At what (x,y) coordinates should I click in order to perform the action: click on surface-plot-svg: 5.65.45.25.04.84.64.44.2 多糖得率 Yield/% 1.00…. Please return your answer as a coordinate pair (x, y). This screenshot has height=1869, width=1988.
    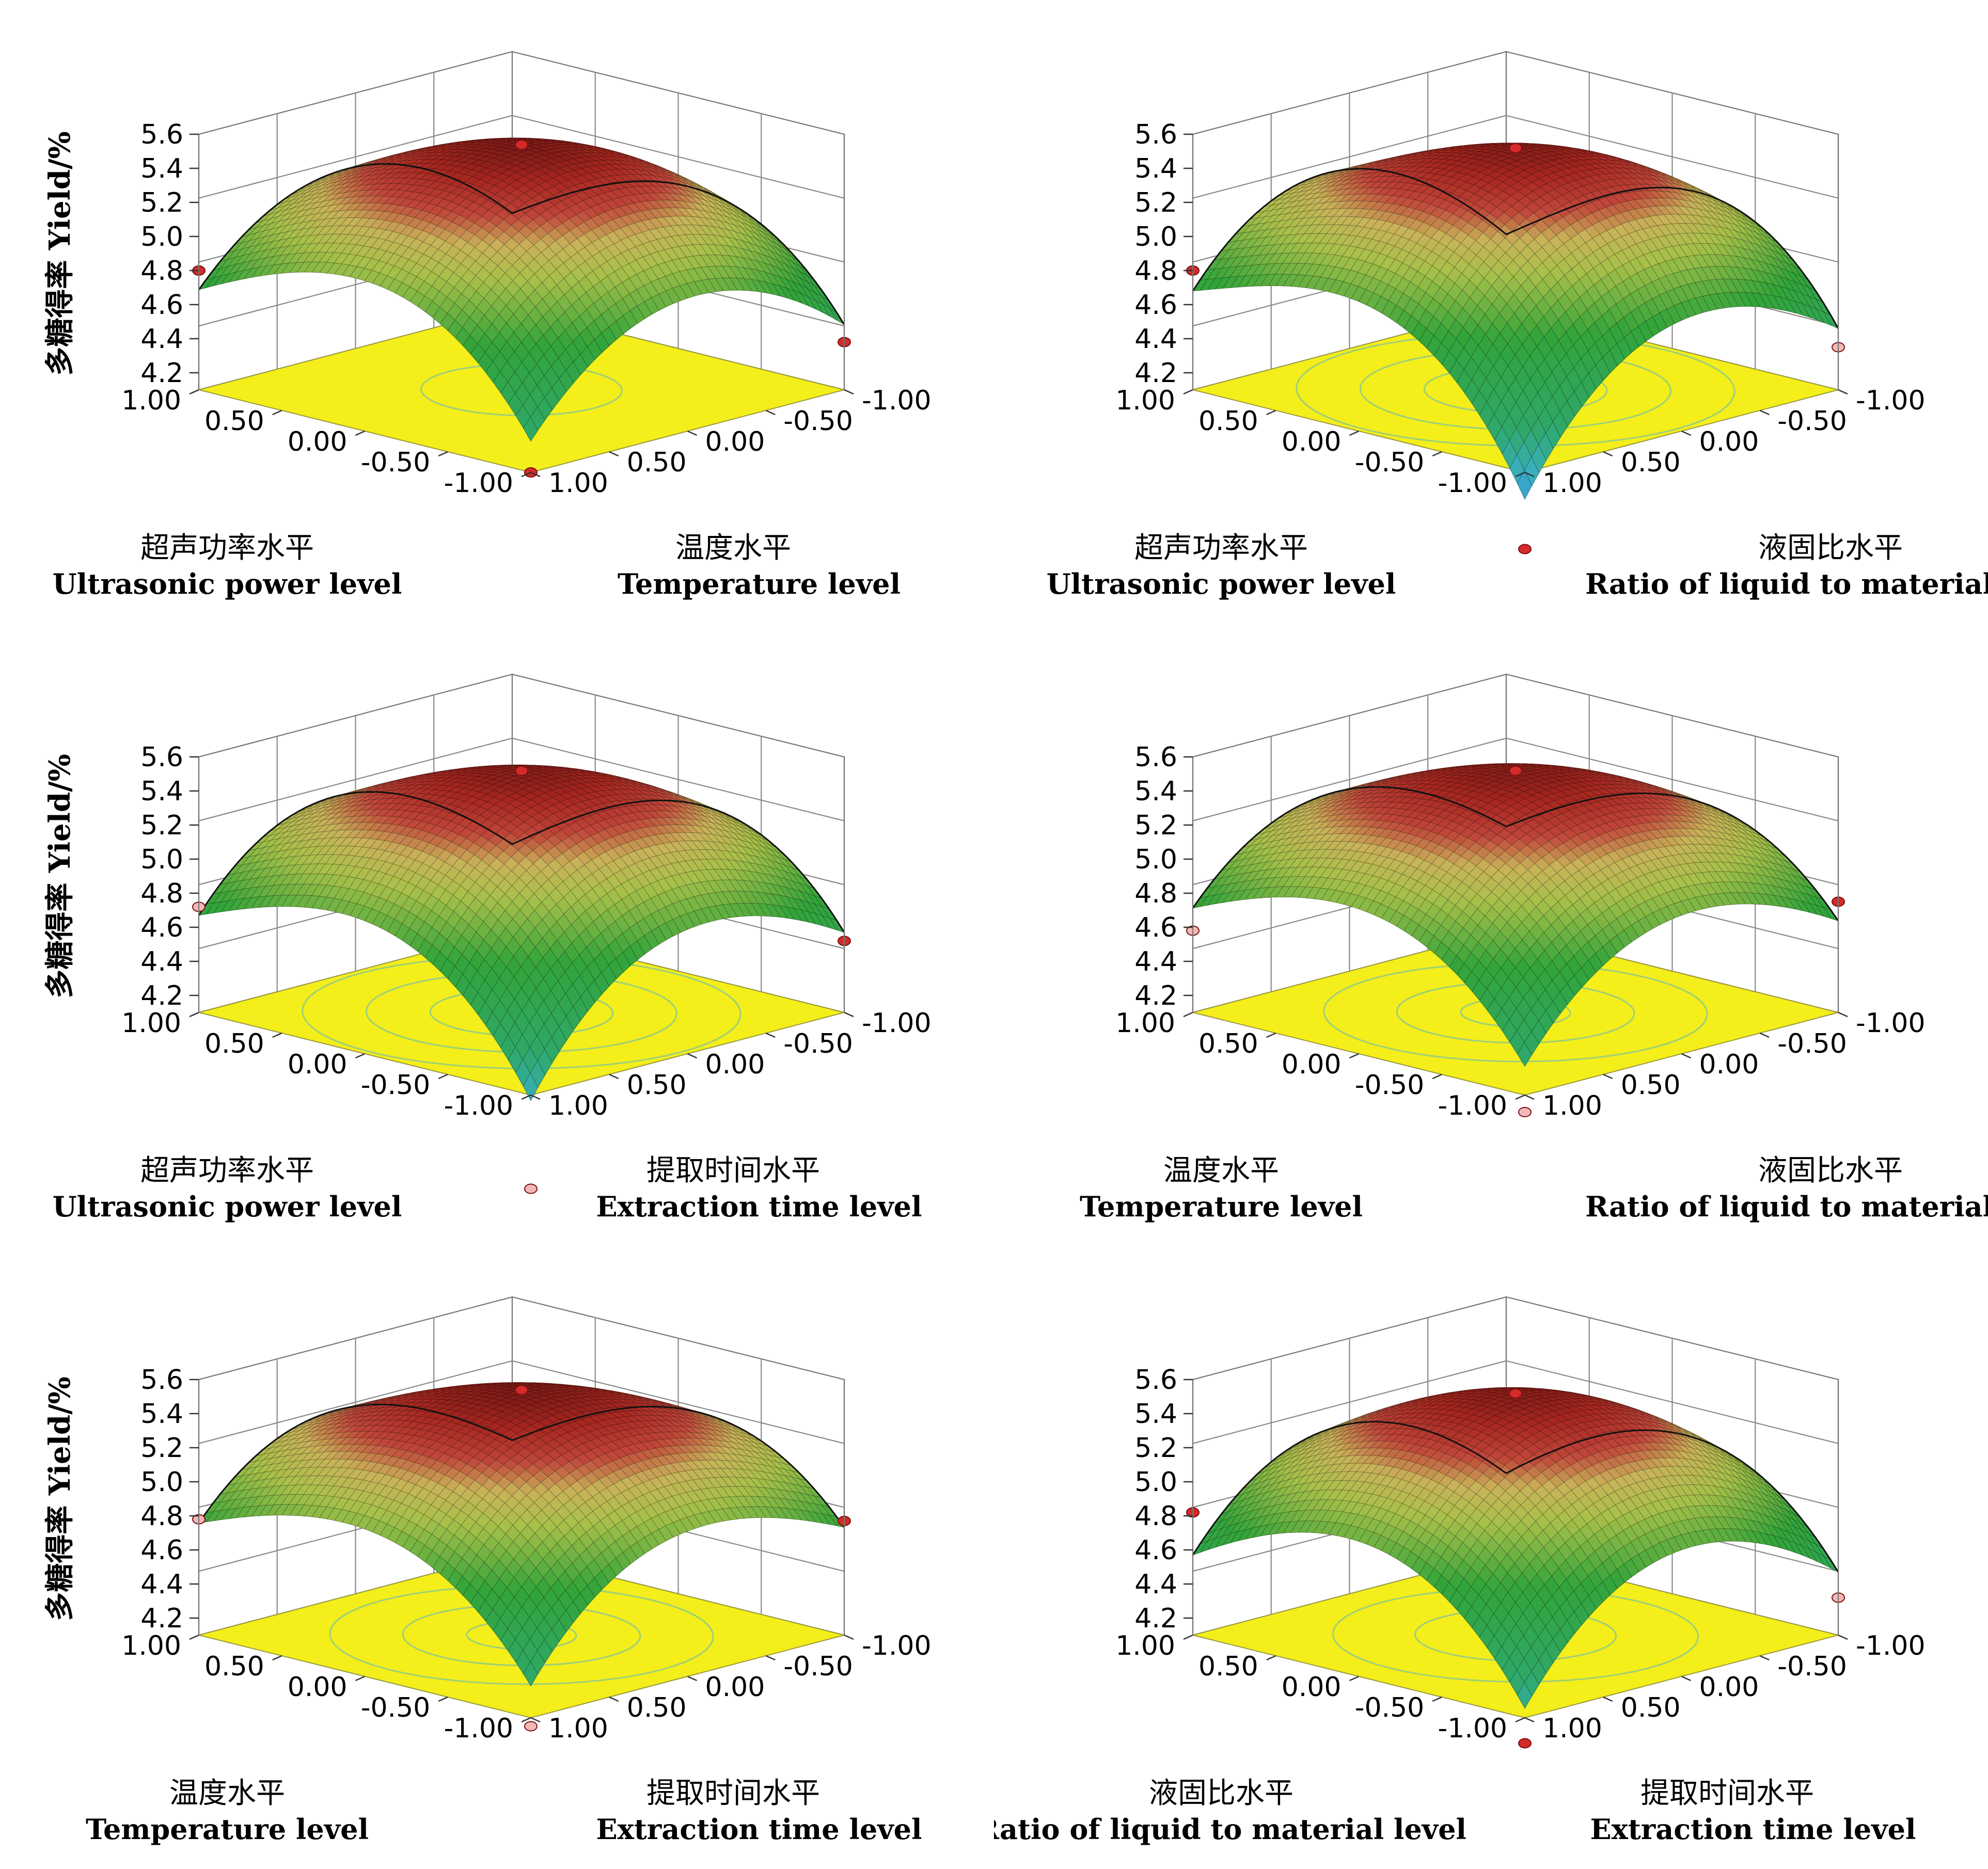
    Looking at the image, I should click on (488, 1571).